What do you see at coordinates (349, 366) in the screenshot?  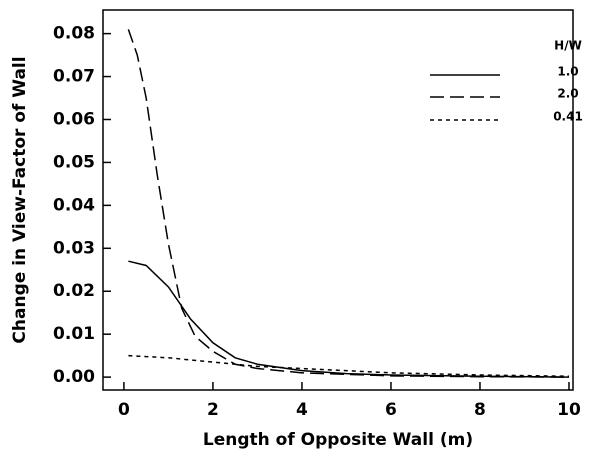 I see `series-line` at bounding box center [349, 366].